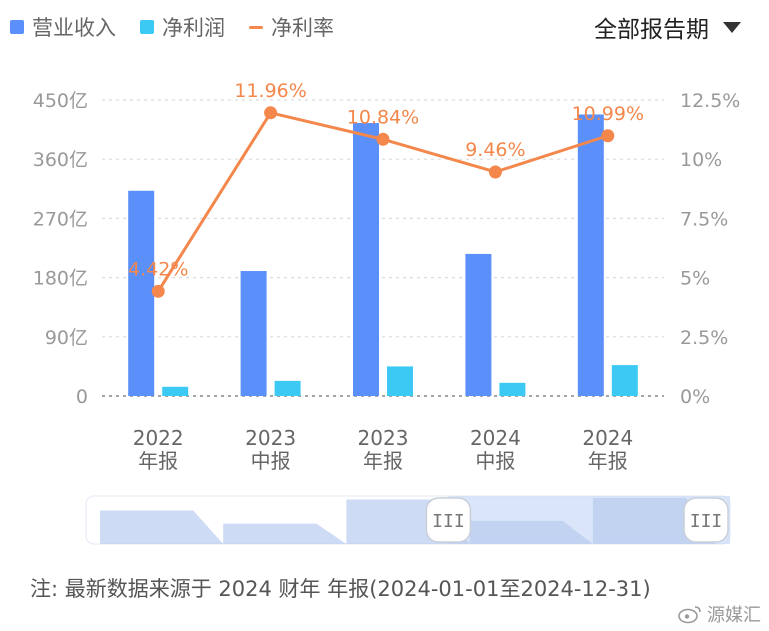 This screenshot has height=631, width=769. Describe the element at coordinates (704, 338) in the screenshot. I see `y-right-tick-label: 2.5%` at that location.